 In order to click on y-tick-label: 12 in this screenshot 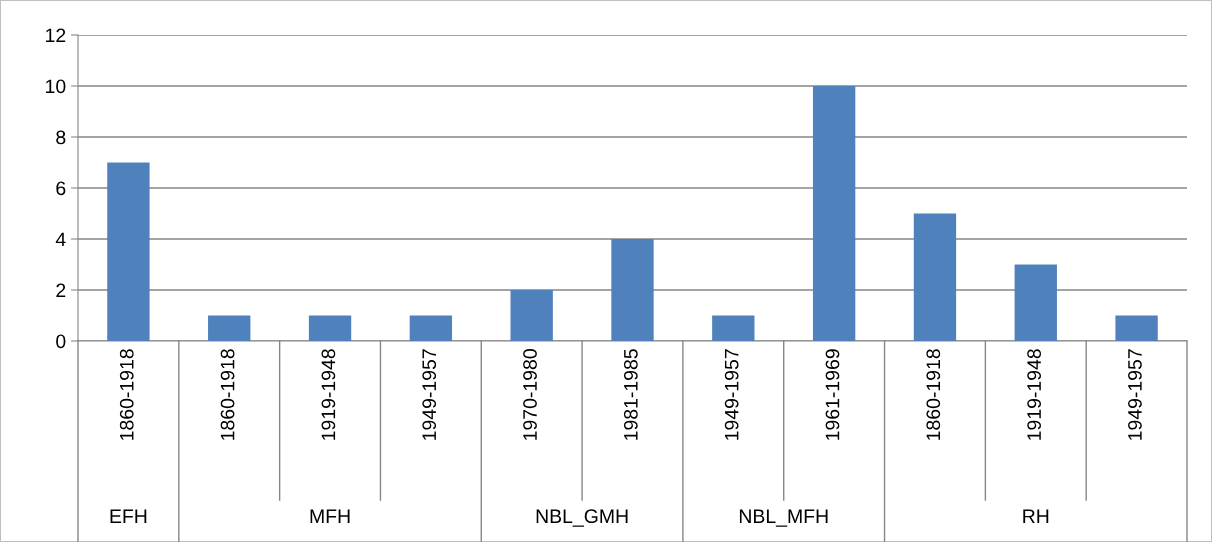, I will do `click(56, 35)`.